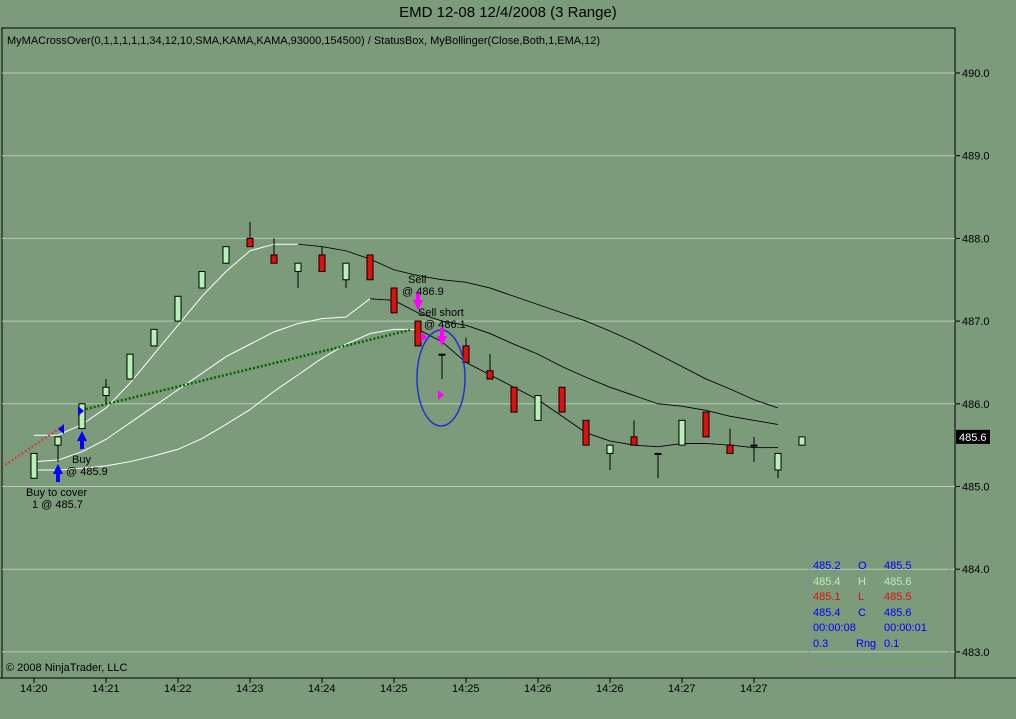 Image resolution: width=1016 pixels, height=719 pixels. Describe the element at coordinates (58, 473) in the screenshot. I see `buy-to-cover-arrow-icon` at that location.